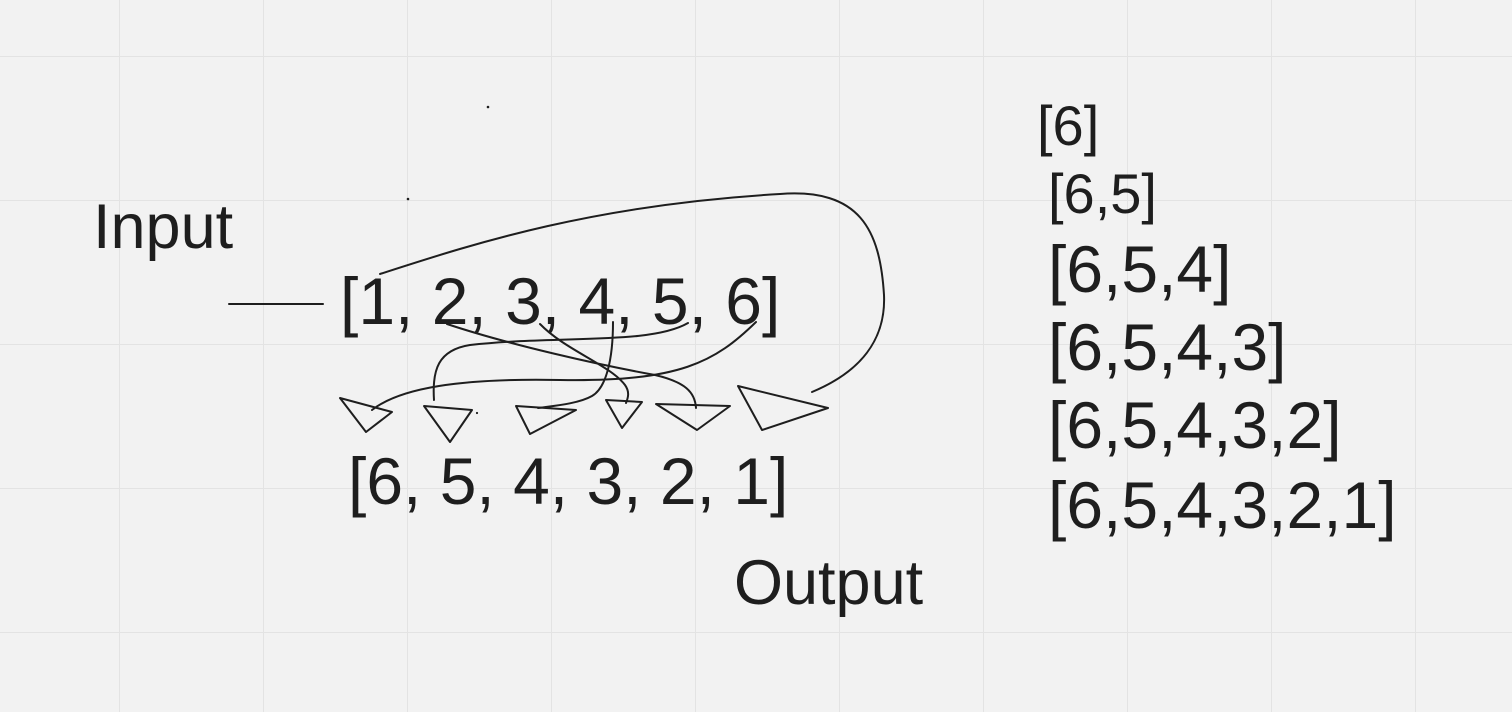 This screenshot has height=712, width=1512. I want to click on arrowhead-slot-5-icon, so click(693, 417).